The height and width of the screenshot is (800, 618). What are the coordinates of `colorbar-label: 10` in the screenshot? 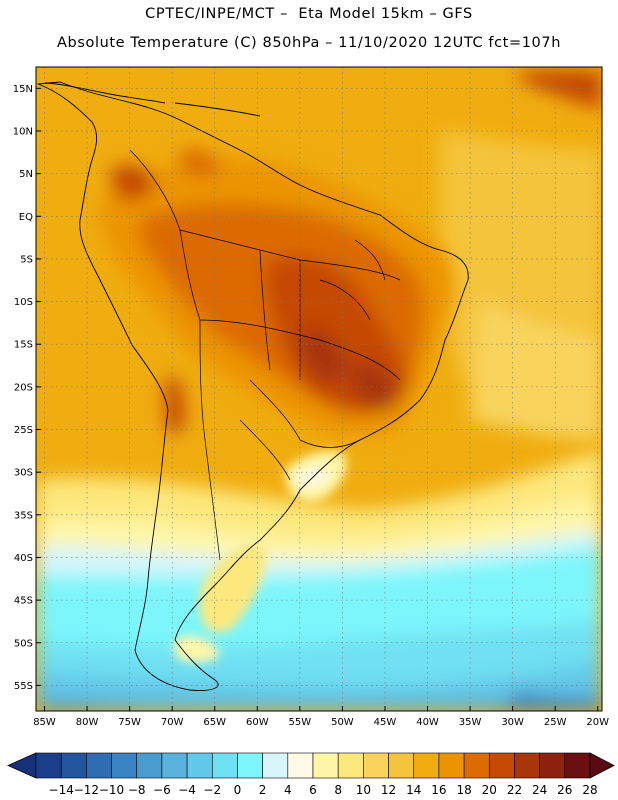 It's located at (363, 790).